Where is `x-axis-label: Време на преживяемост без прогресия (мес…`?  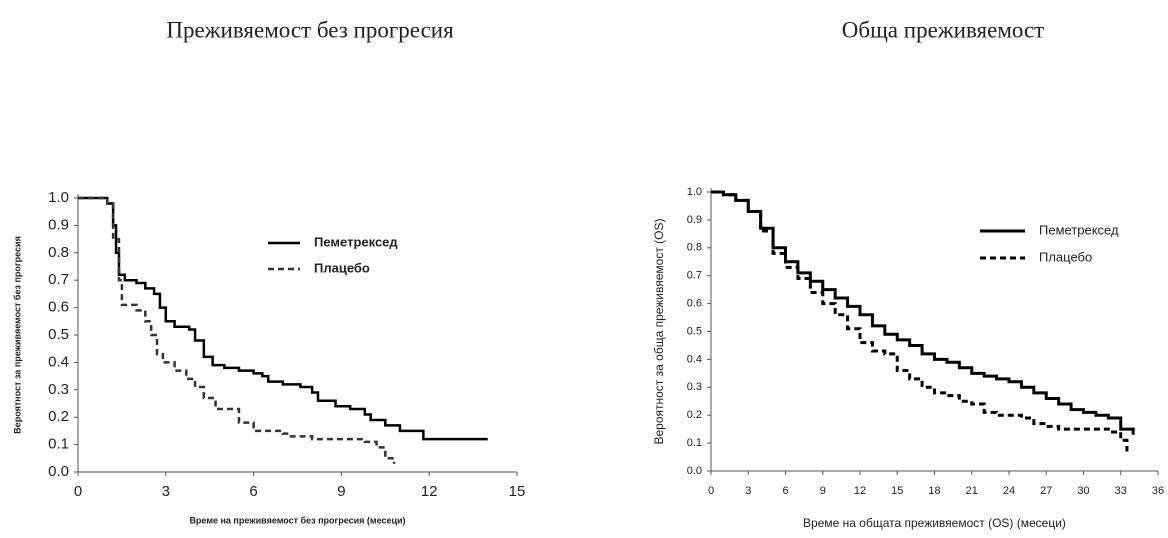 x-axis-label: Време на преживяемост без прогресия (мес… is located at coordinates (297, 520).